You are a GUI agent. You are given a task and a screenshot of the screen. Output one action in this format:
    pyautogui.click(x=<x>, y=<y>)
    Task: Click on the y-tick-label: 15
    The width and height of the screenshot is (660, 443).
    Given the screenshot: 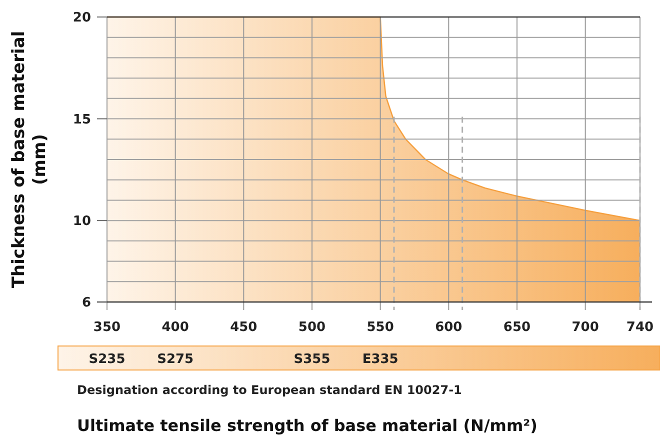 What is the action you would take?
    pyautogui.click(x=81, y=120)
    